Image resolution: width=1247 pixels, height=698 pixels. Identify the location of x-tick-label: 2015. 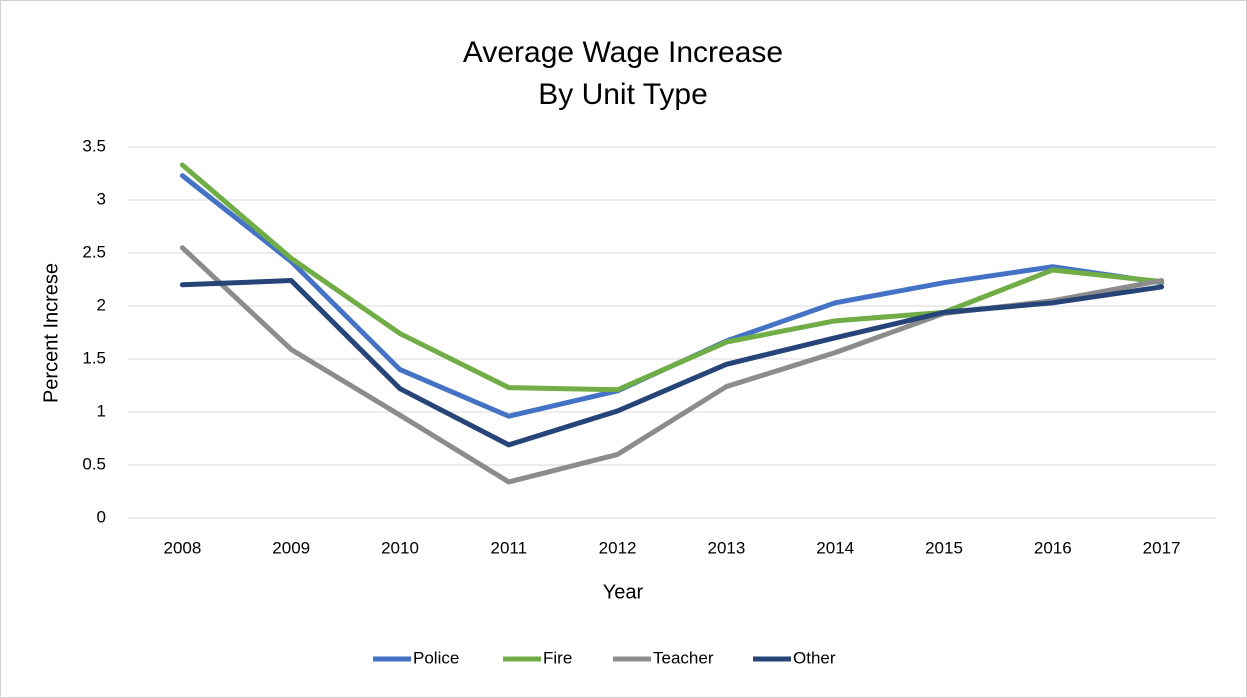
(944, 547).